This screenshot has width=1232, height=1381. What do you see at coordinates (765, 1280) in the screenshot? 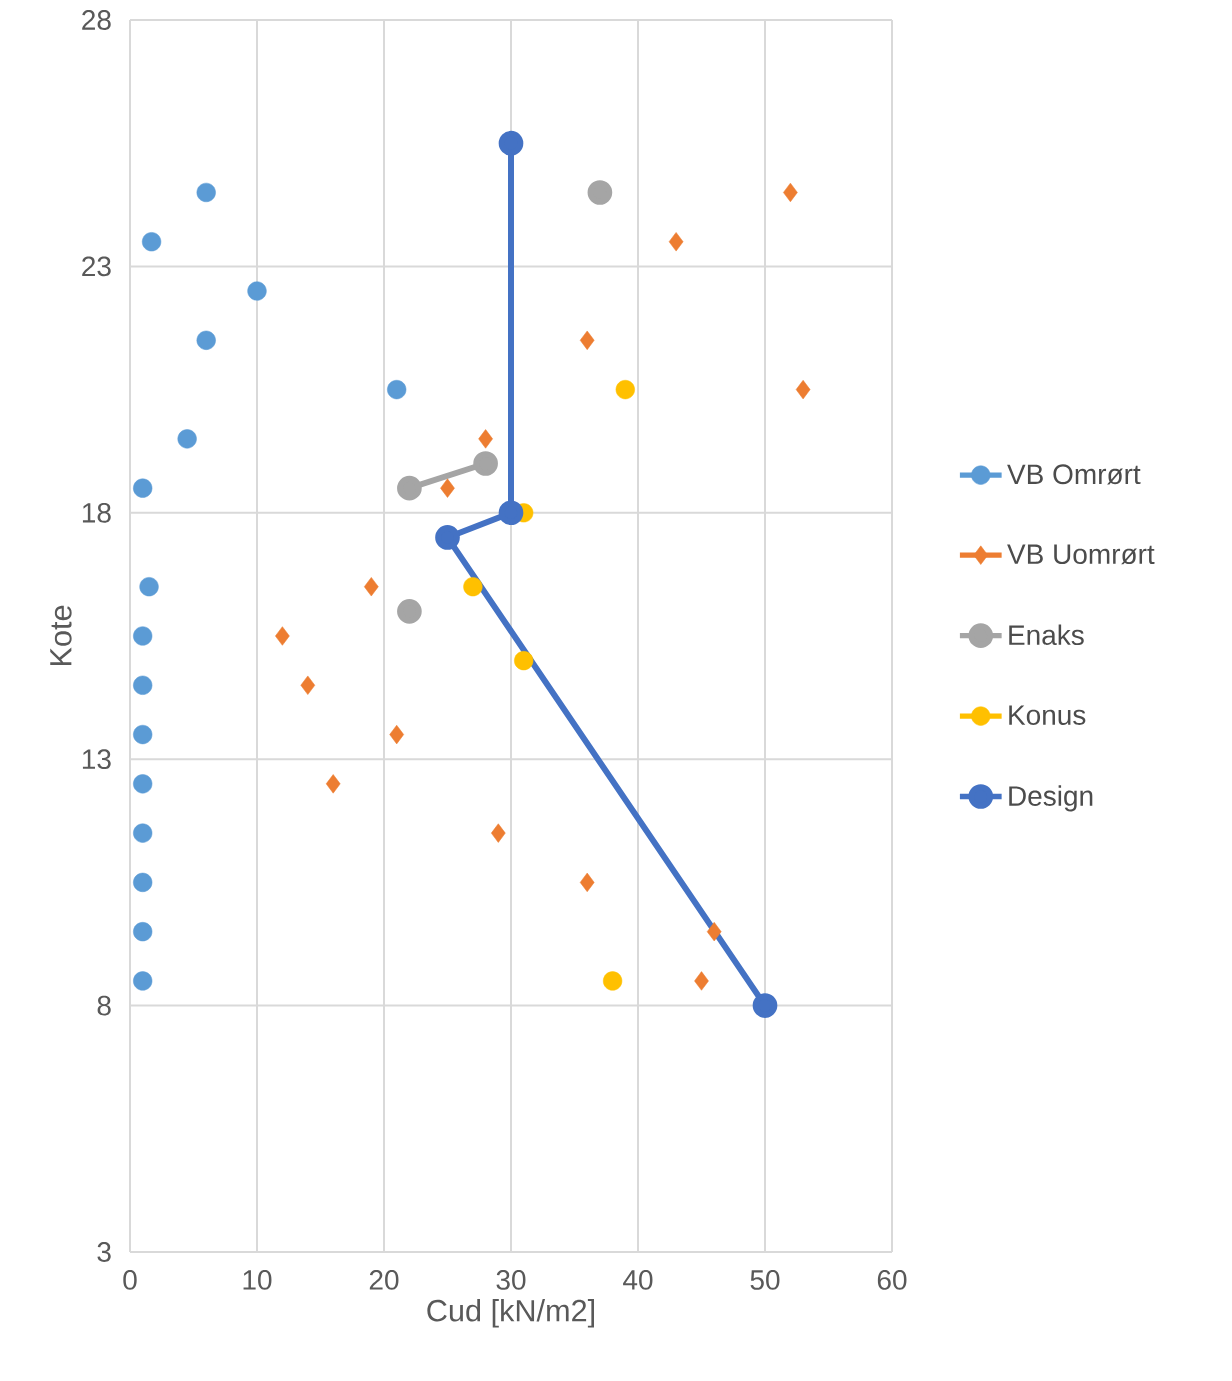
I see `x-tick-label: 50` at bounding box center [765, 1280].